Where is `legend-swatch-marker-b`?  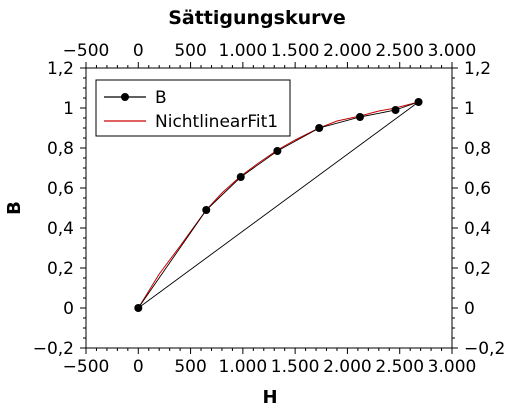
legend-swatch-marker-b is located at coordinates (125, 97).